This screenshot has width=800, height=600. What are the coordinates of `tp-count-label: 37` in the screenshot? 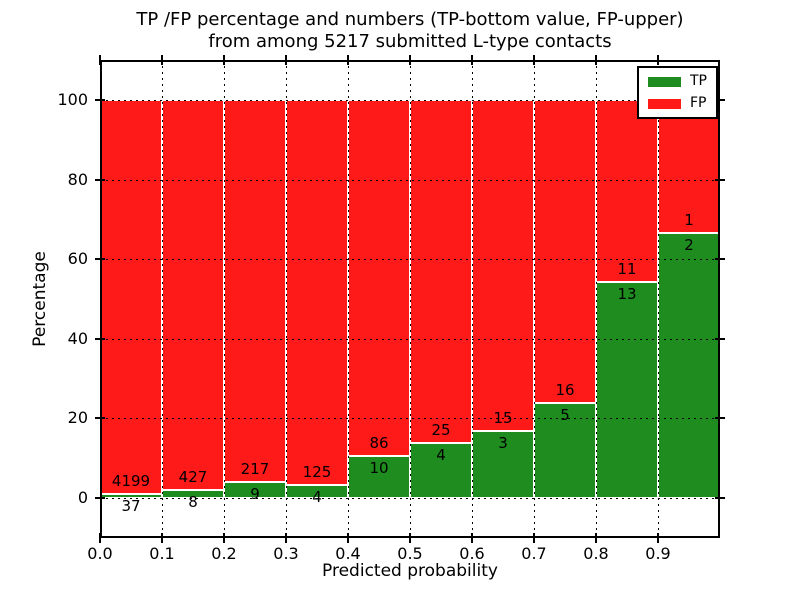 It's located at (131, 506).